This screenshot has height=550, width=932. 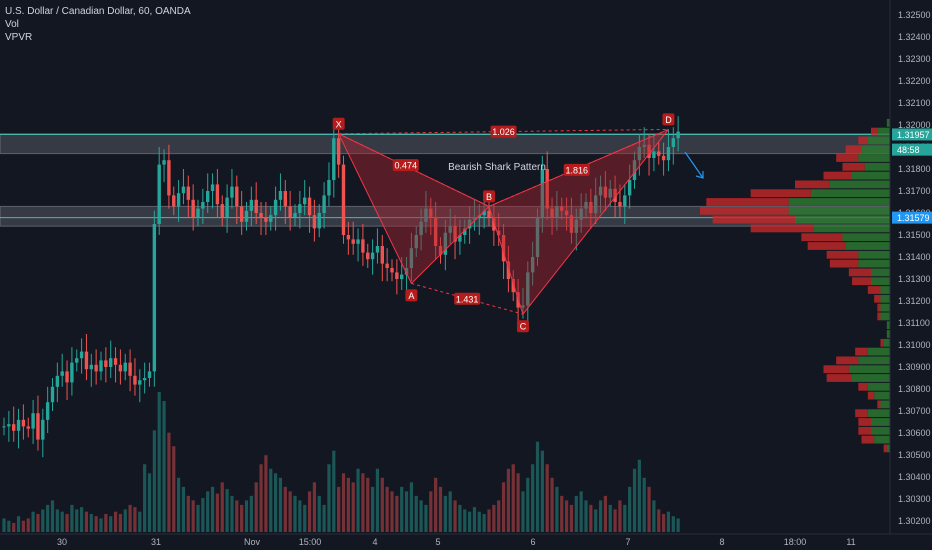 I want to click on x-tick-label: 18:00, so click(x=795, y=542).